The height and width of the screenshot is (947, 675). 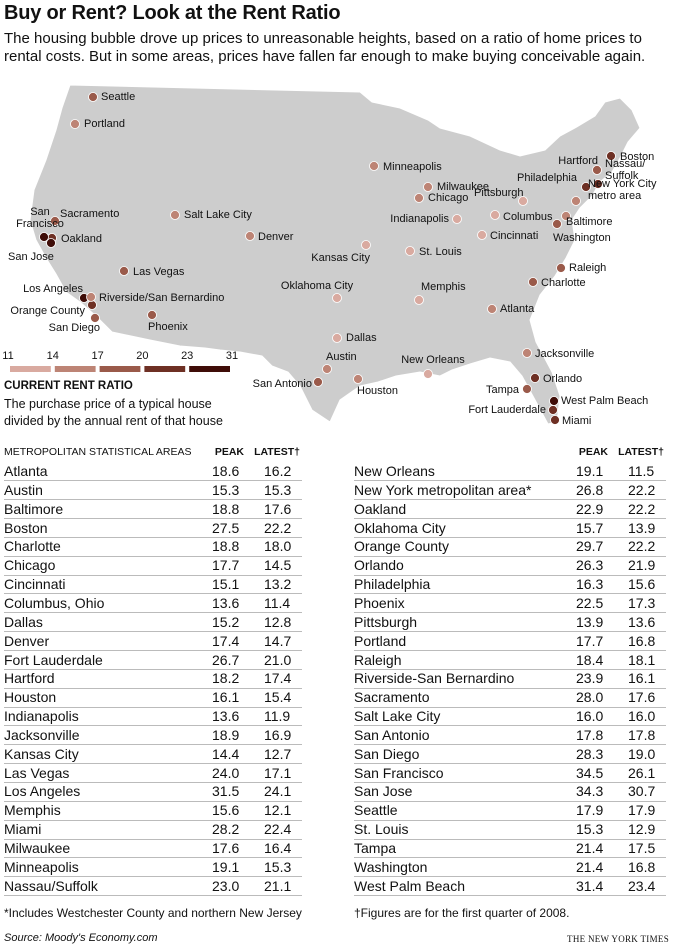 What do you see at coordinates (23, 621) in the screenshot?
I see `area-name: Dallas` at bounding box center [23, 621].